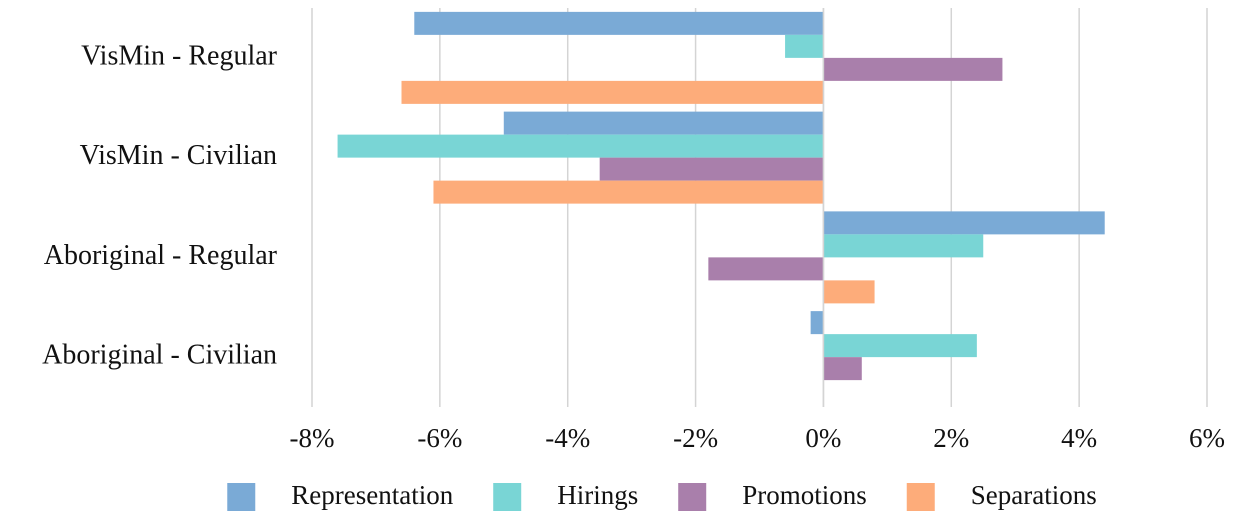 This screenshot has width=1235, height=514. I want to click on y-tick-label: Aboriginal - Civilian, so click(159, 355).